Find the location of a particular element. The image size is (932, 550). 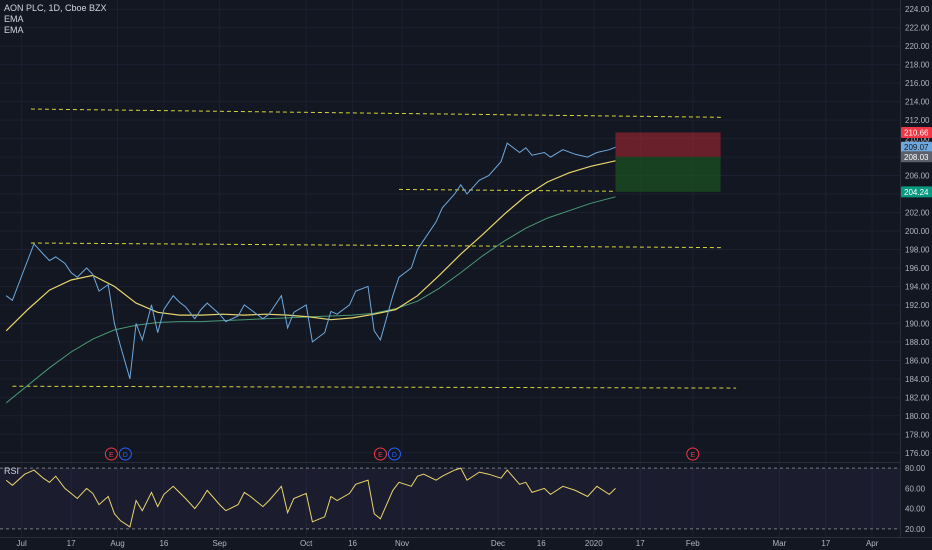

price-tick-label: 198.00 is located at coordinates (917, 249).